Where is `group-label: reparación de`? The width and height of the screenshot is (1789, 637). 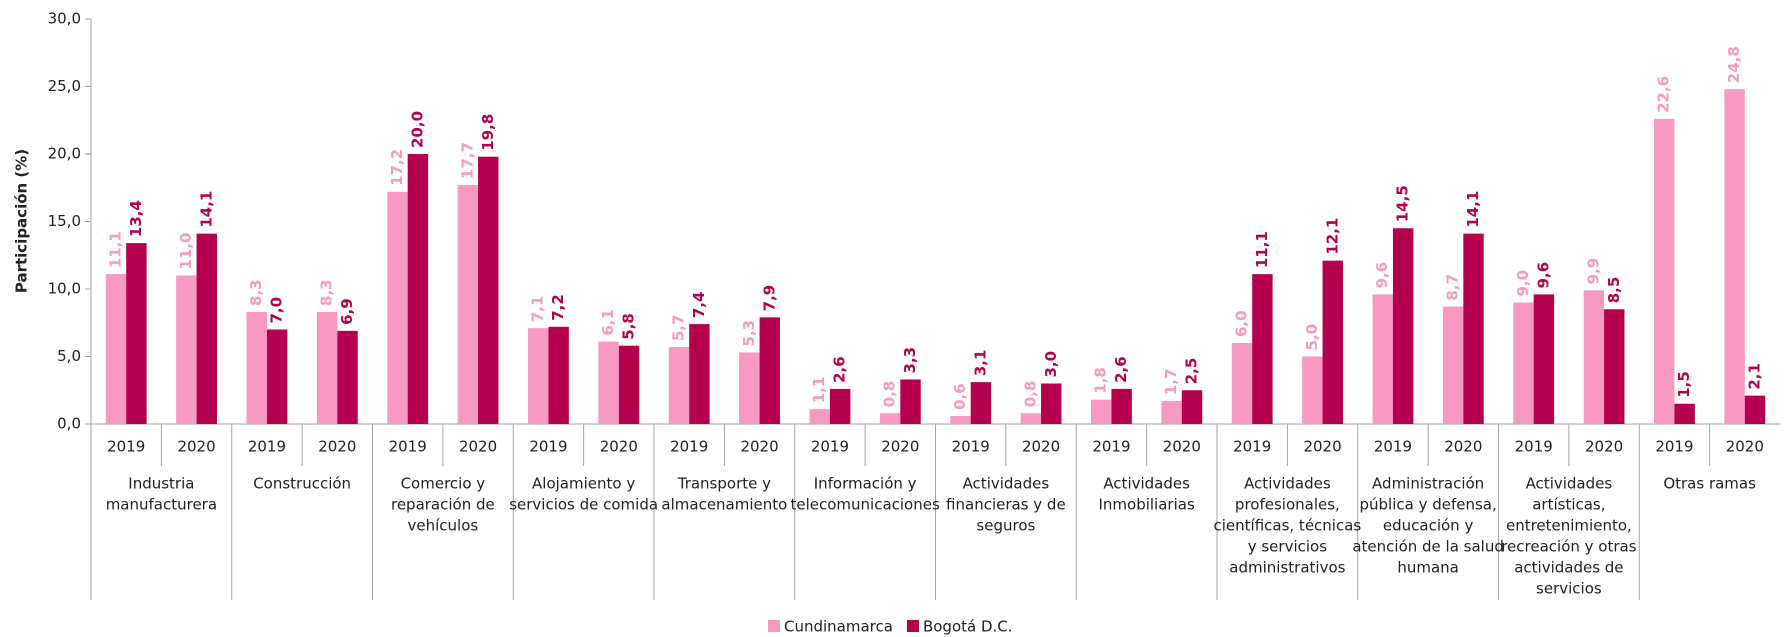
group-label: reparación de is located at coordinates (443, 505).